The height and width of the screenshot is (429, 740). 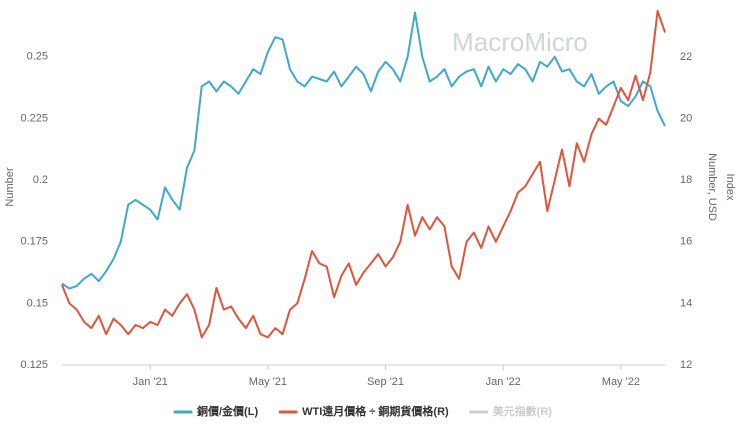 What do you see at coordinates (40, 180) in the screenshot?
I see `y-tick-label: 0.2` at bounding box center [40, 180].